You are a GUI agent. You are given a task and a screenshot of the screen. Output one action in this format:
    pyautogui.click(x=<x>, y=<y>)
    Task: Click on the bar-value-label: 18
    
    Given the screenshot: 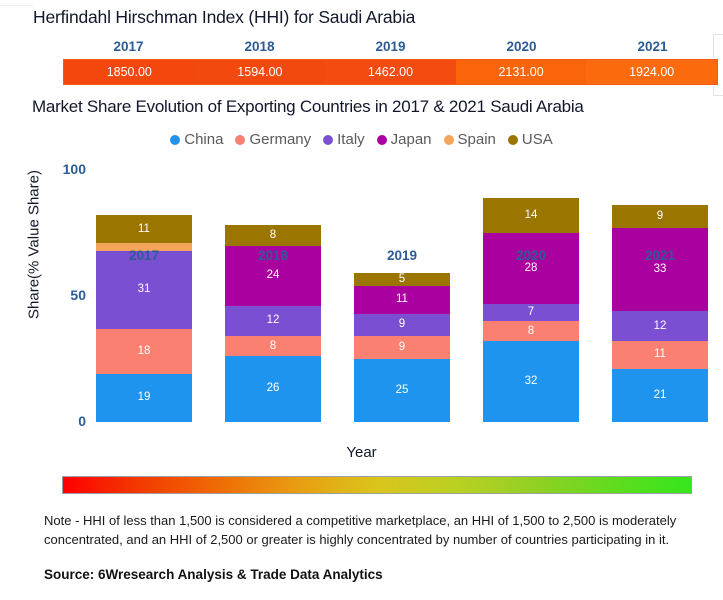 What is the action you would take?
    pyautogui.click(x=144, y=350)
    